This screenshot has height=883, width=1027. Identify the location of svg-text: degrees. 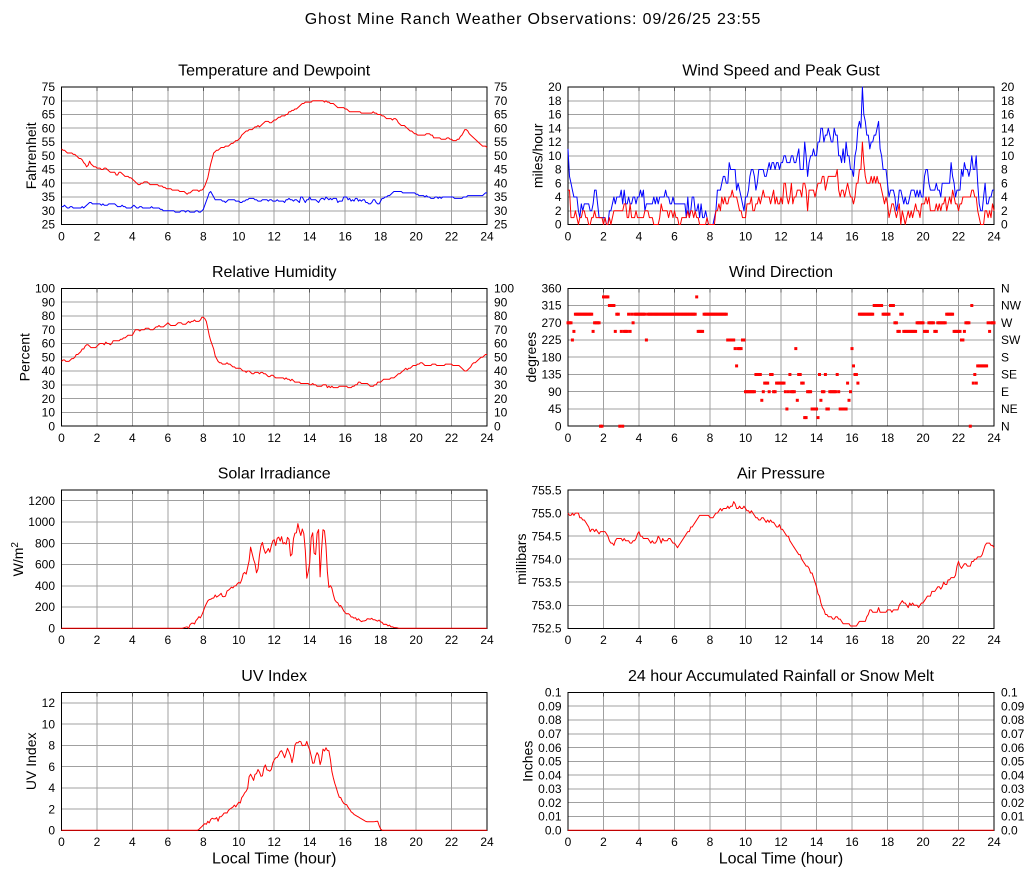
(531, 357).